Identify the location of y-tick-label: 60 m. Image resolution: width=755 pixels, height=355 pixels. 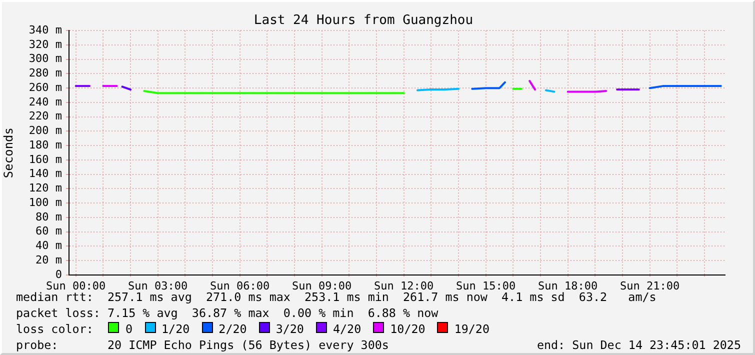
(49, 231).